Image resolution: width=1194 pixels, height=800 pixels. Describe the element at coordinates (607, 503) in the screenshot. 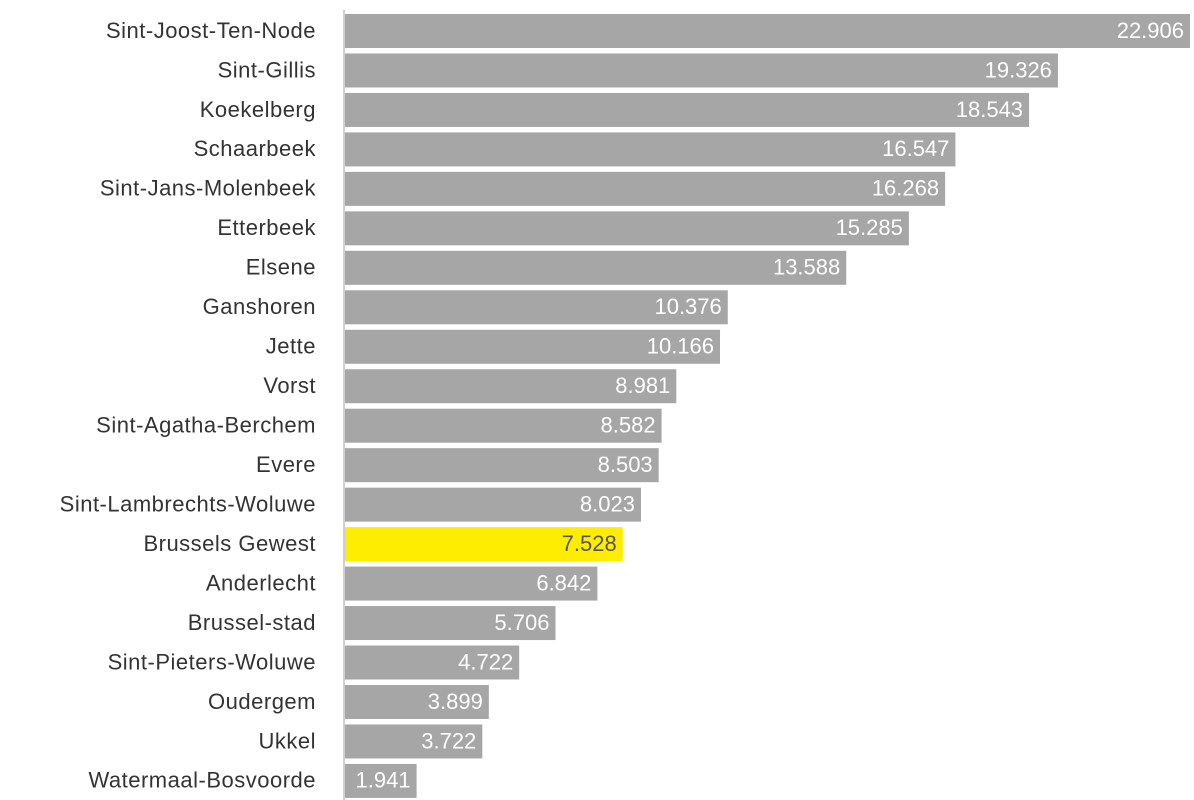

I see `value-label: 8.023` at that location.